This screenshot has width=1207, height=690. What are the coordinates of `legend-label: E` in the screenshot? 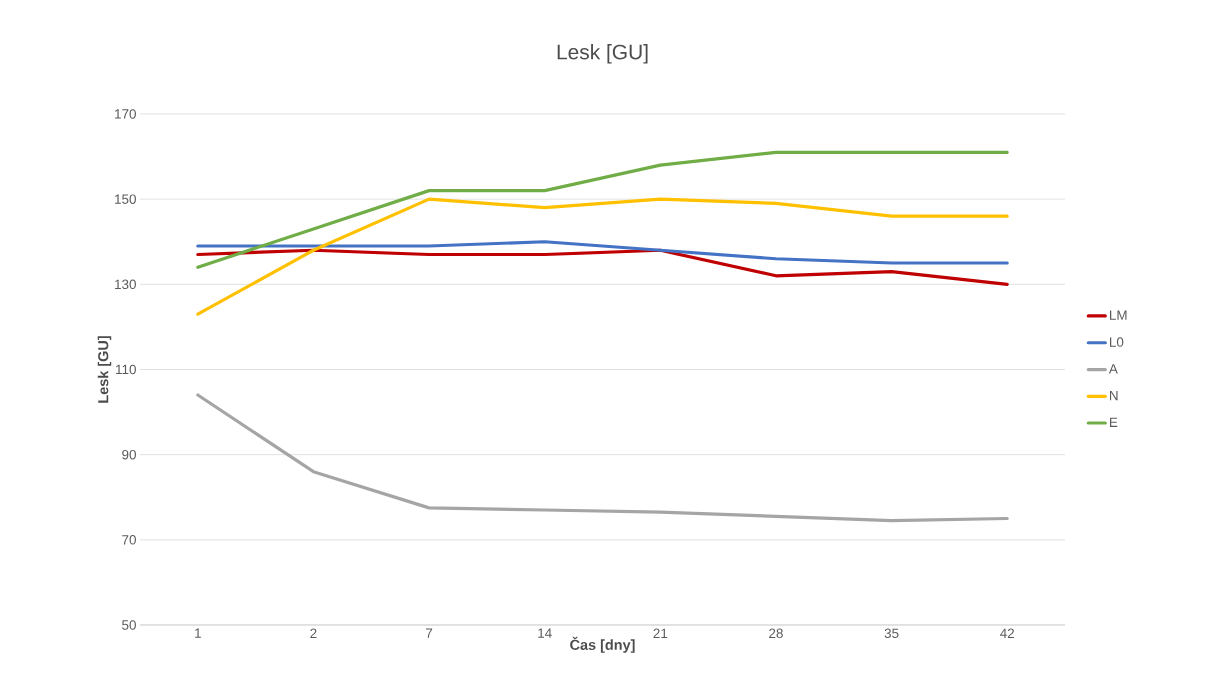 It's located at (1114, 422).